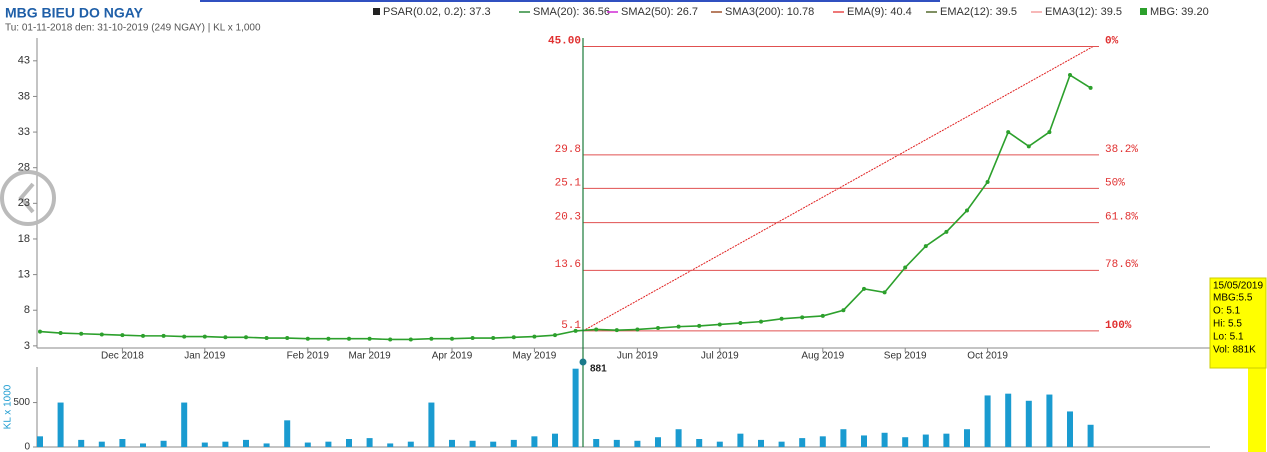 Image resolution: width=1267 pixels, height=452 pixels. Describe the element at coordinates (568, 217) in the screenshot. I see `fib-value-label: 20.3` at that location.